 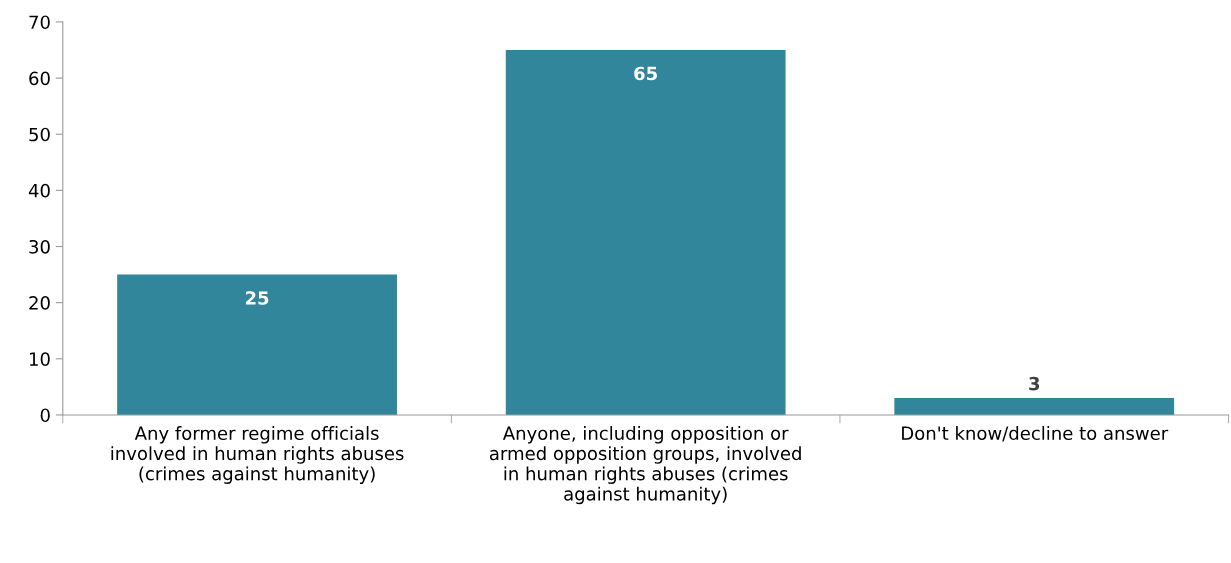 What do you see at coordinates (1035, 434) in the screenshot?
I see `x-tick-label: Don't know/decline to answer` at bounding box center [1035, 434].